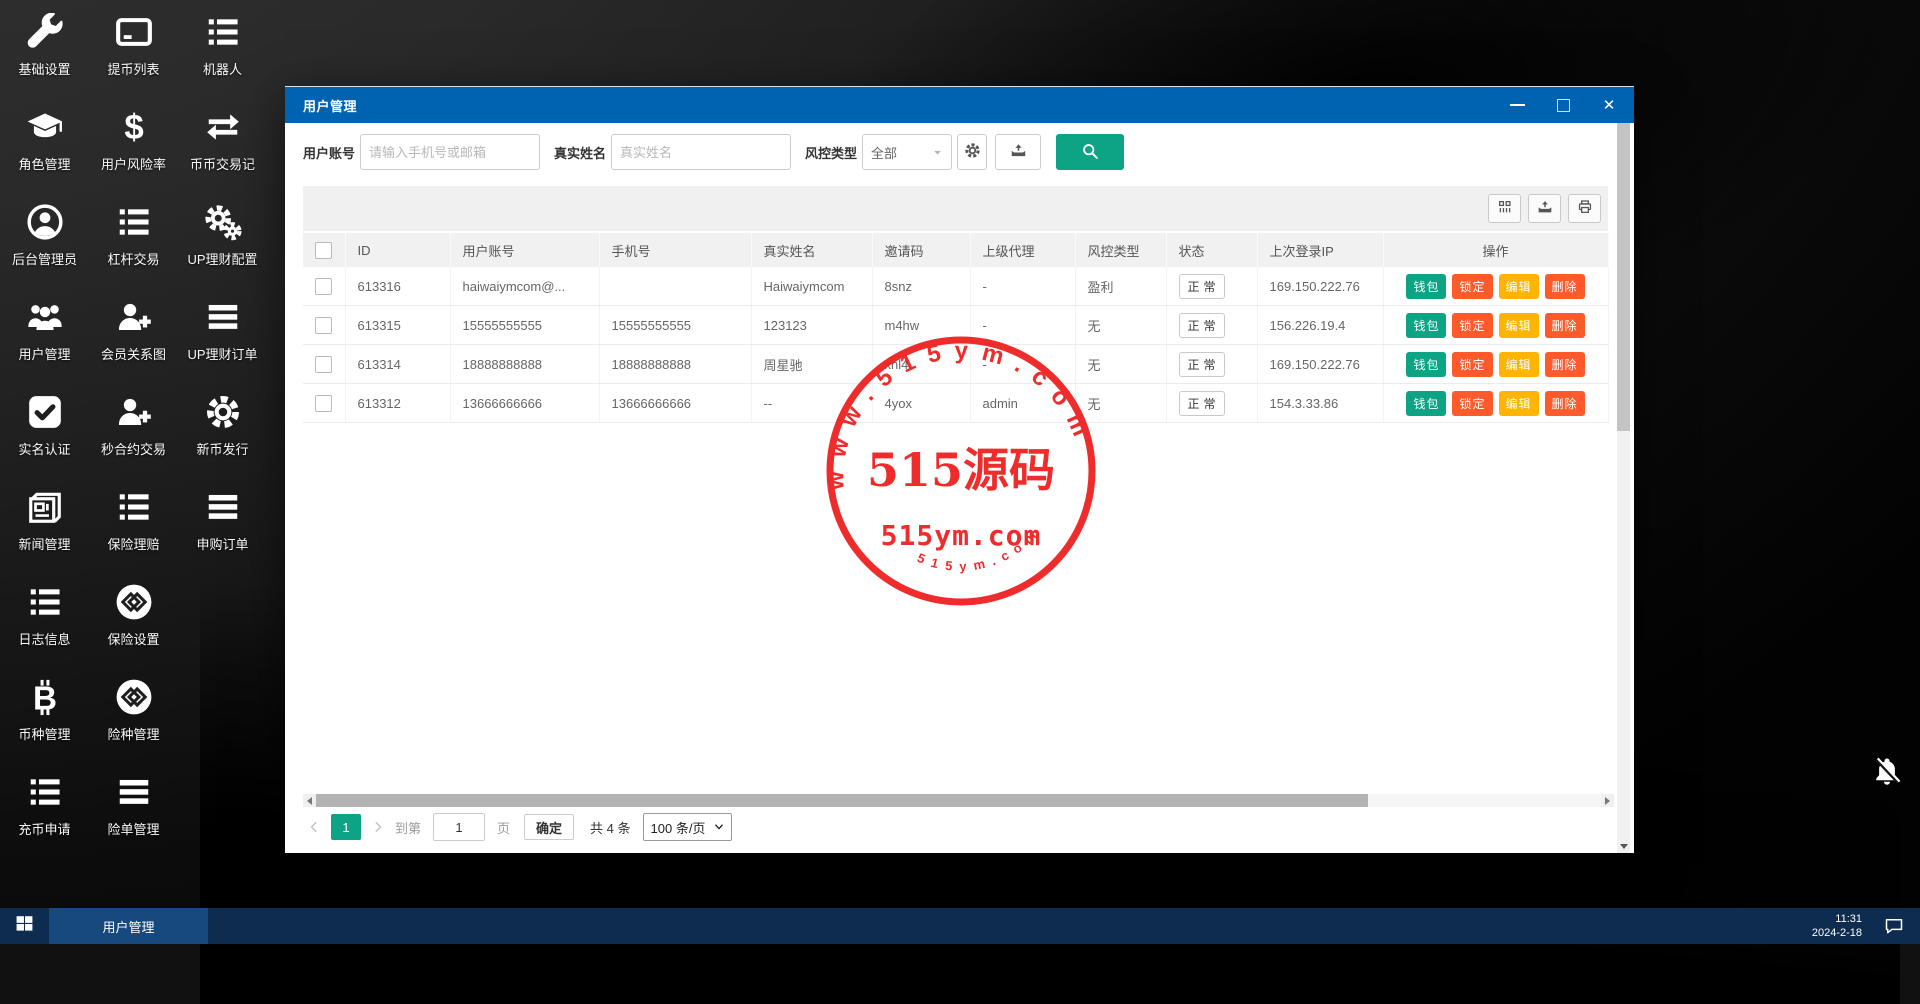 The height and width of the screenshot is (1004, 1920). I want to click on desktop-icon-用户管理: 用户管理, so click(44, 332).